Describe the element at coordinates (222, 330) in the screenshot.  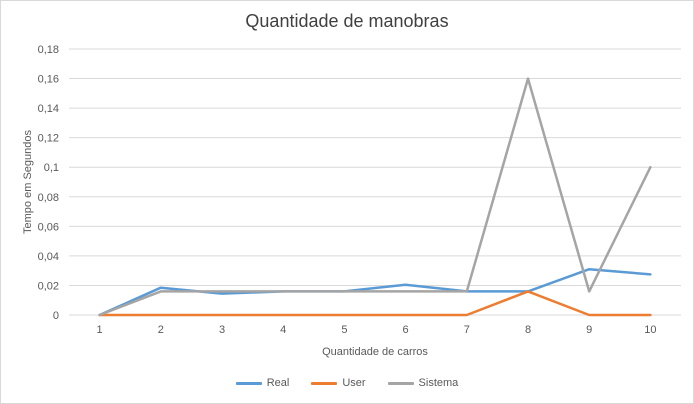
I see `x-tick-label: 3` at that location.